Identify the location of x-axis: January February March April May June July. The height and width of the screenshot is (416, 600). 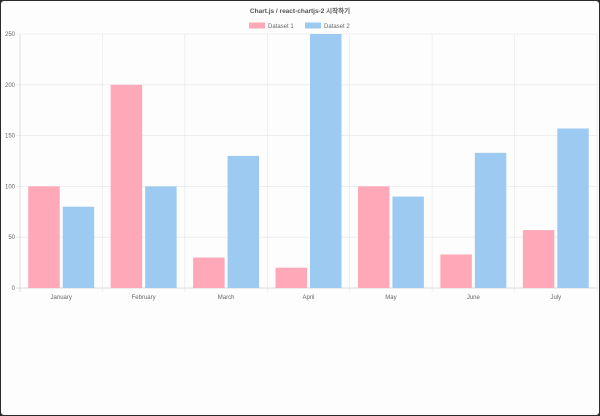
(306, 298).